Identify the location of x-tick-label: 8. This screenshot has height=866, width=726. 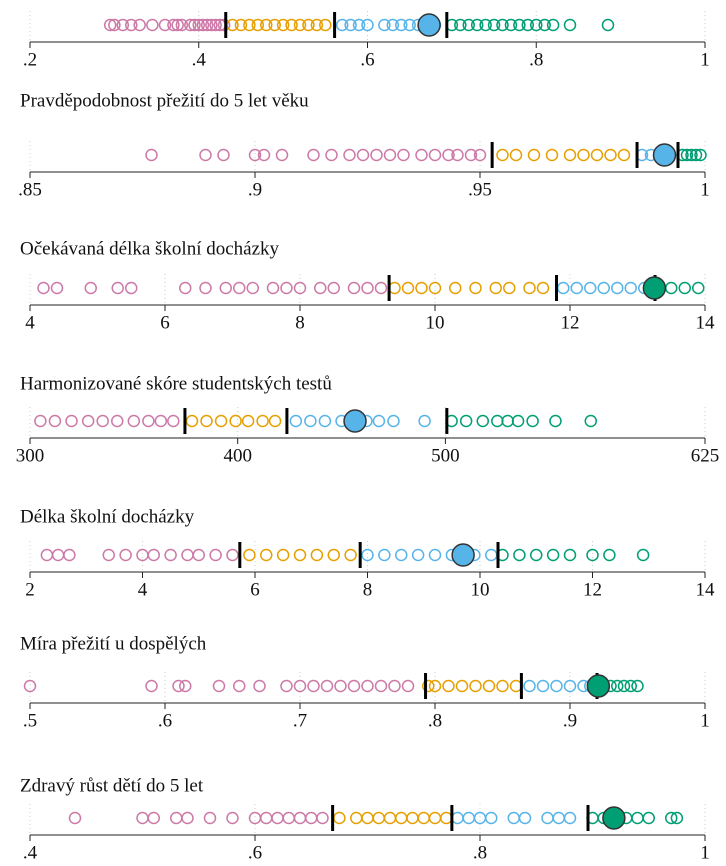
(300, 322).